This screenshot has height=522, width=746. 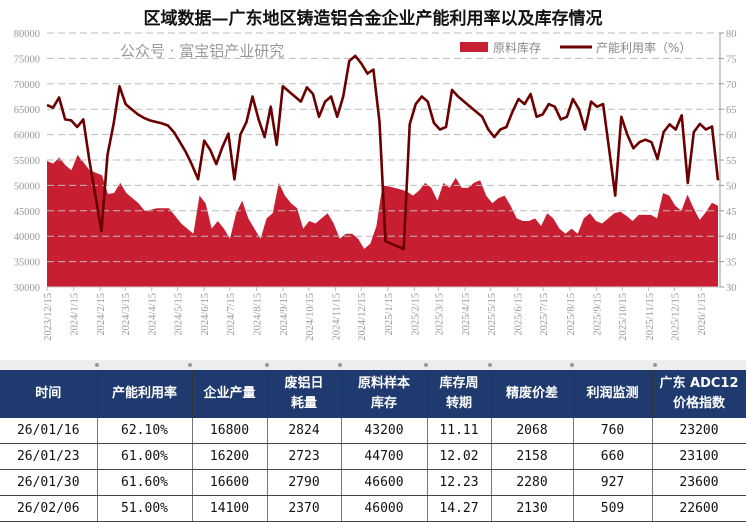 What do you see at coordinates (699, 508) in the screenshot?
I see `table-cell: 22600` at bounding box center [699, 508].